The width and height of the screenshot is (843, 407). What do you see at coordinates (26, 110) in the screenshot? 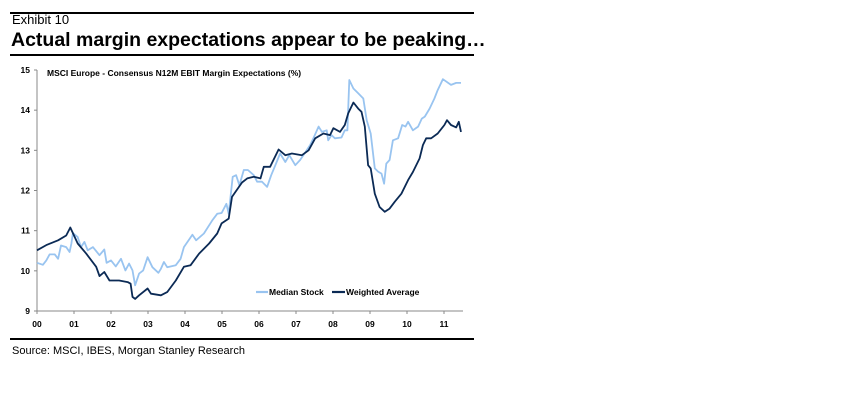
I see `y-tick-label: 14` at bounding box center [26, 110].